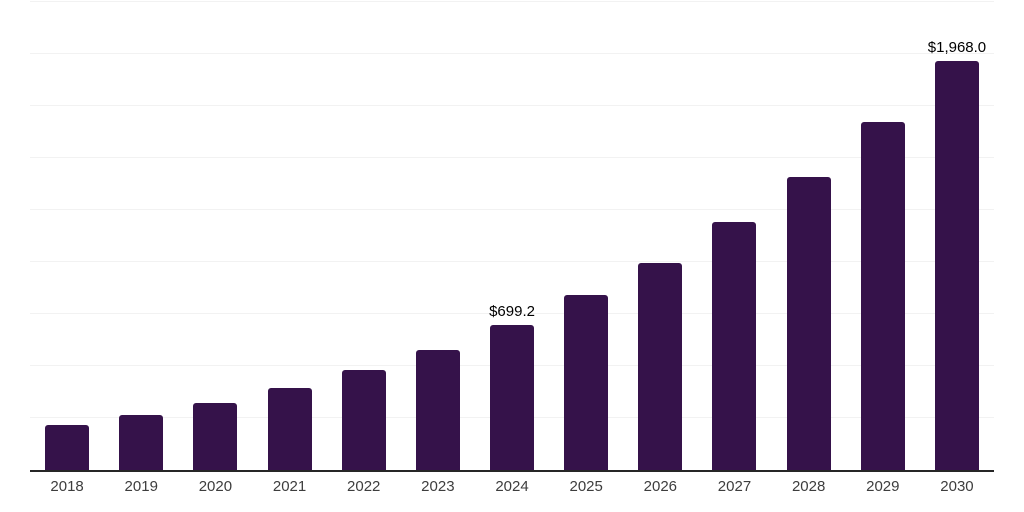 Image resolution: width=1024 pixels, height=512 pixels. I want to click on x-tick-label-2023: 2023, so click(438, 486).